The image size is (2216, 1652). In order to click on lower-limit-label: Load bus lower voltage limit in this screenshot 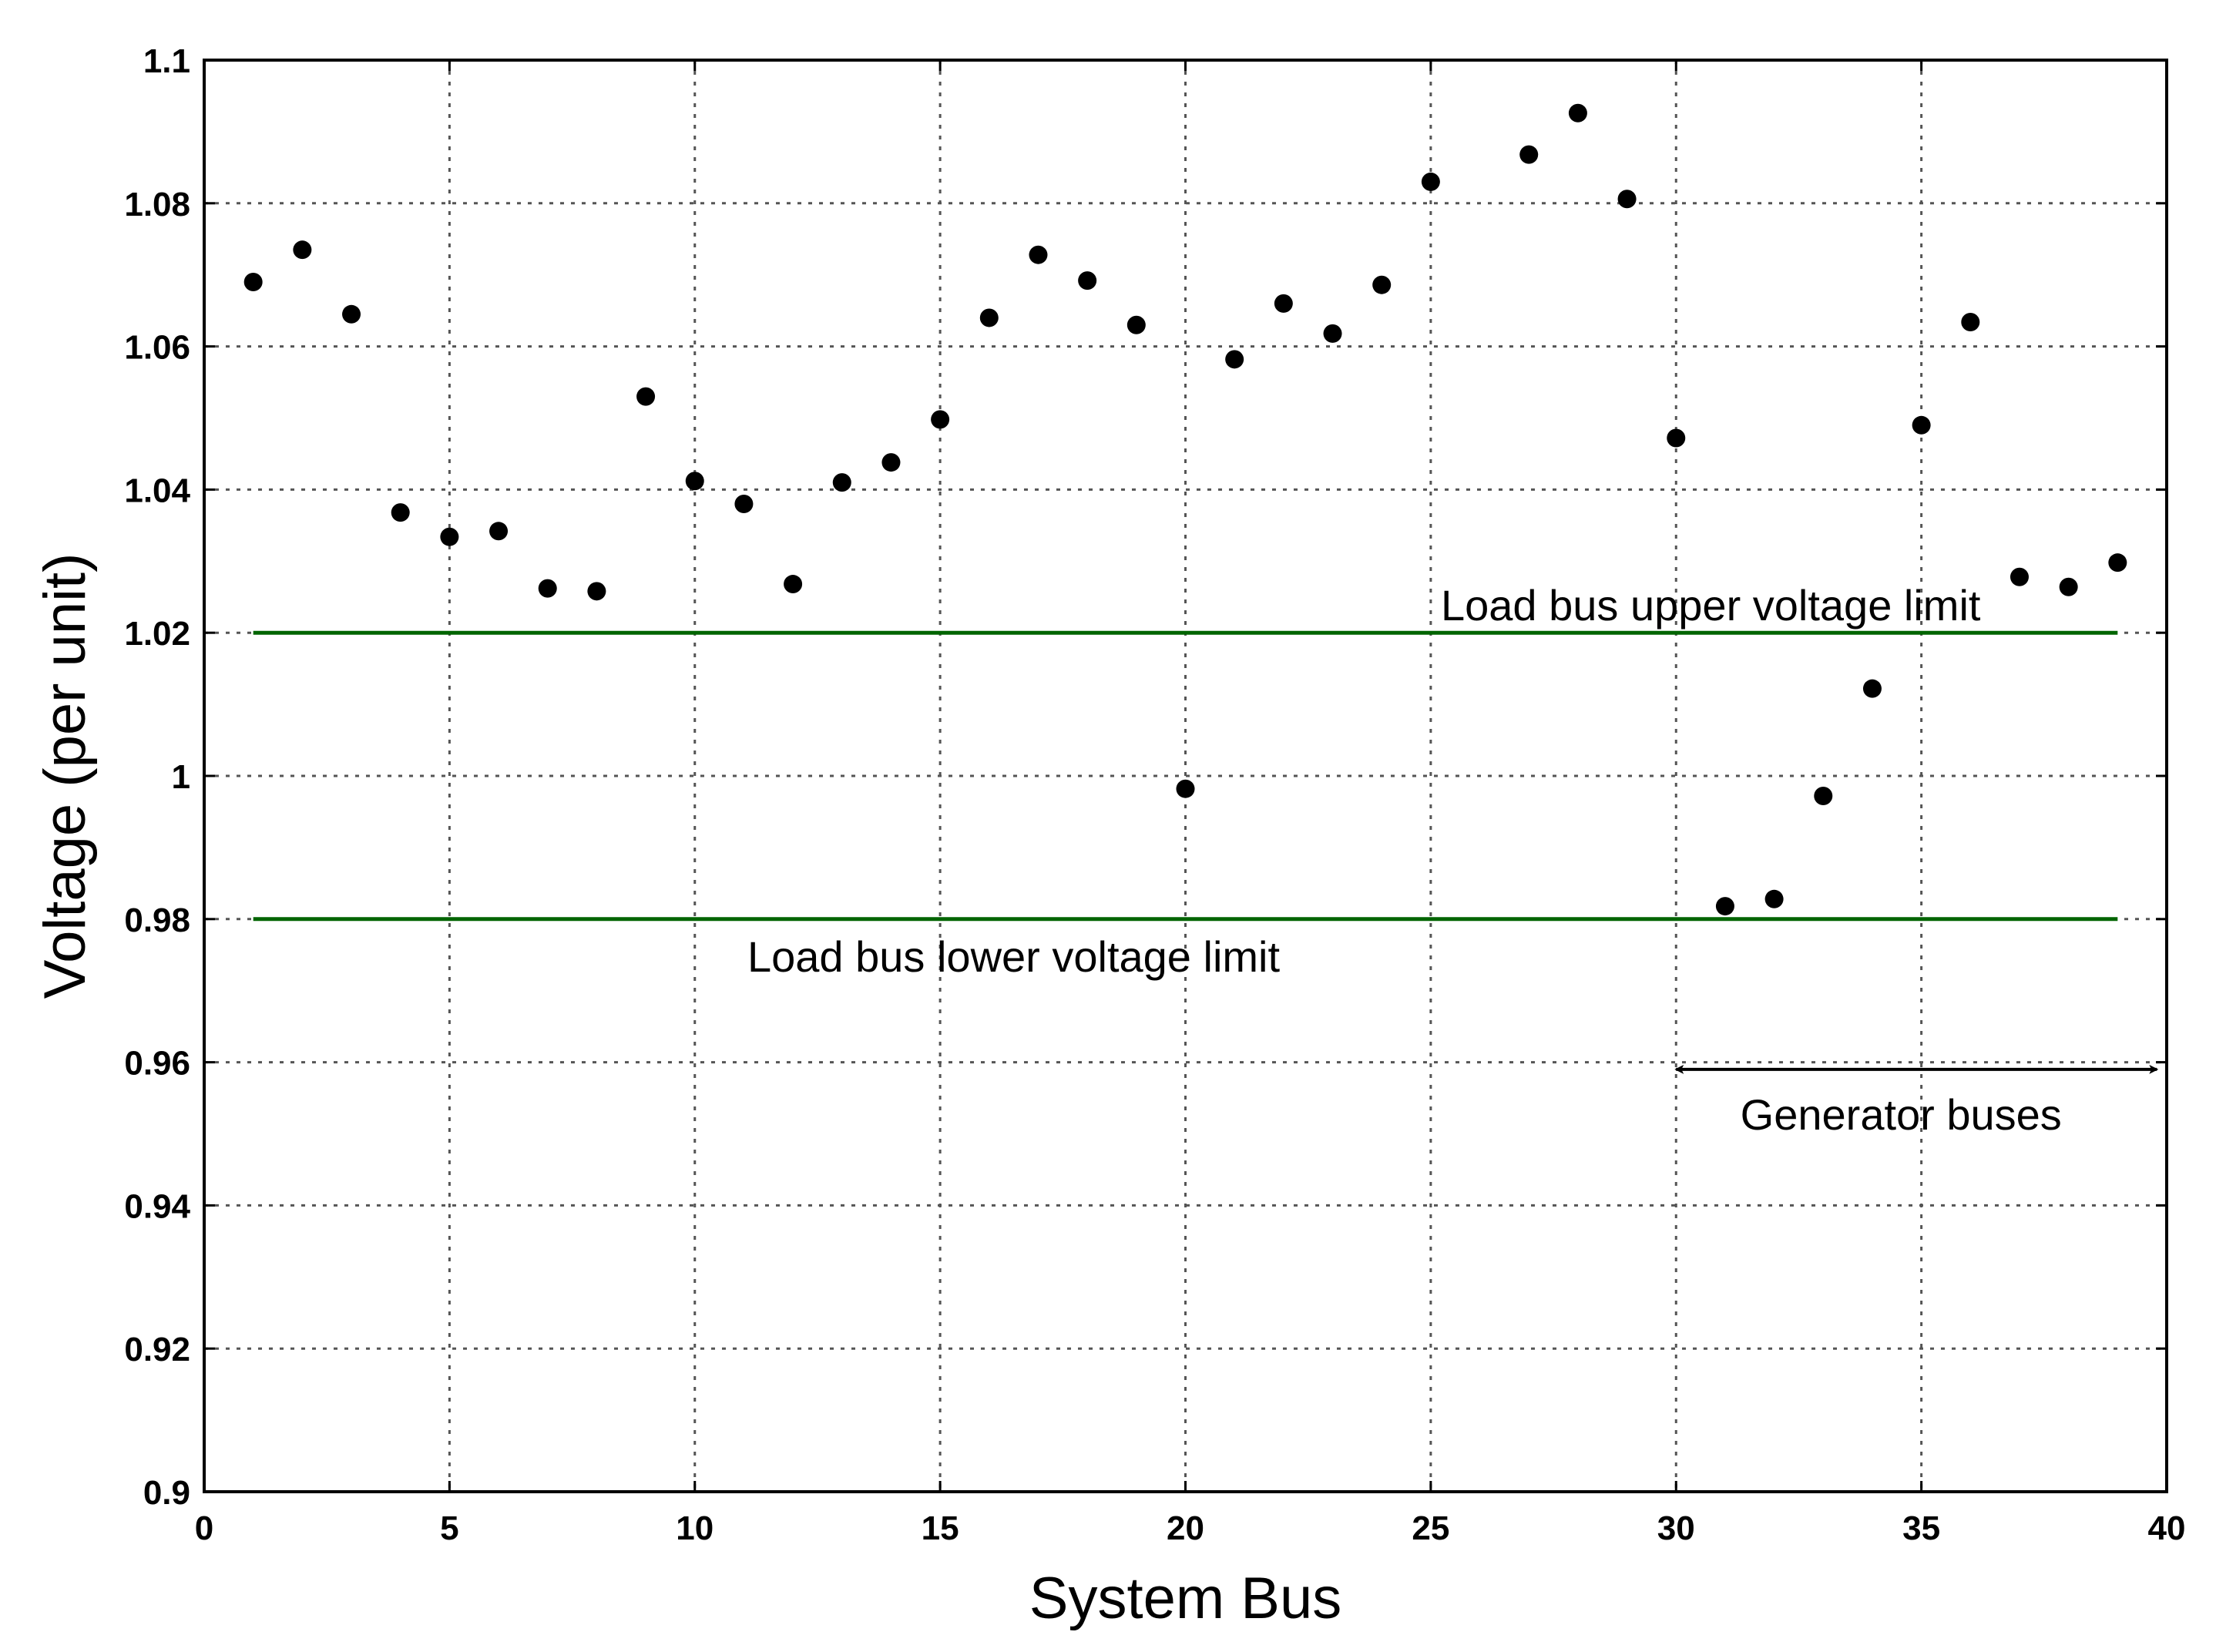, I will do `click(1014, 956)`.